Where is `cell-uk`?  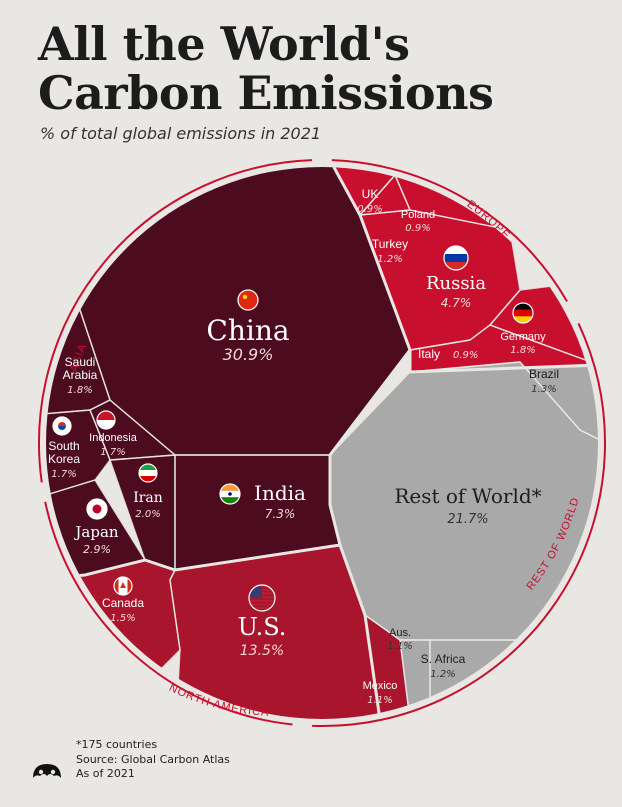 cell-uk is located at coordinates (362, 191).